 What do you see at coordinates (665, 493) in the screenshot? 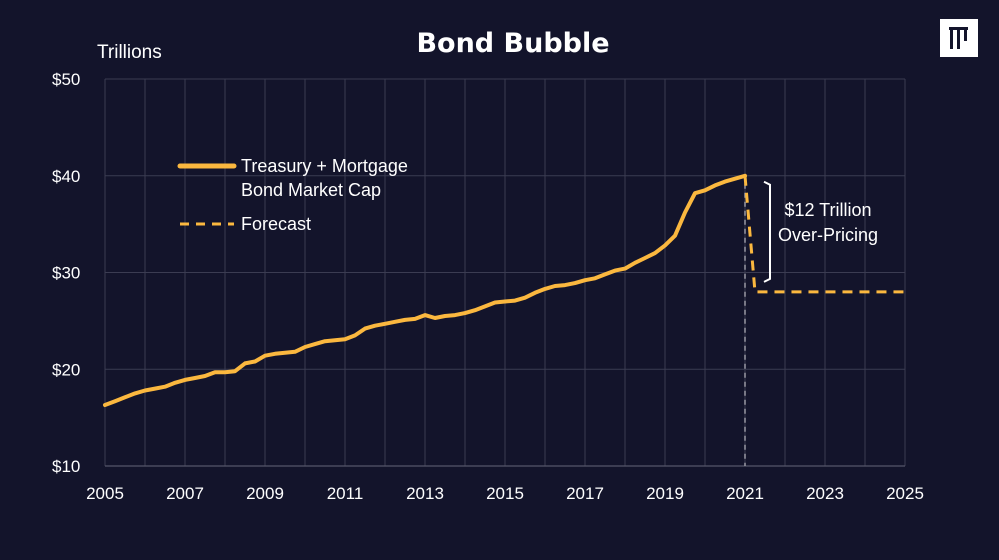
I see `x-tick-label: 2019` at bounding box center [665, 493].